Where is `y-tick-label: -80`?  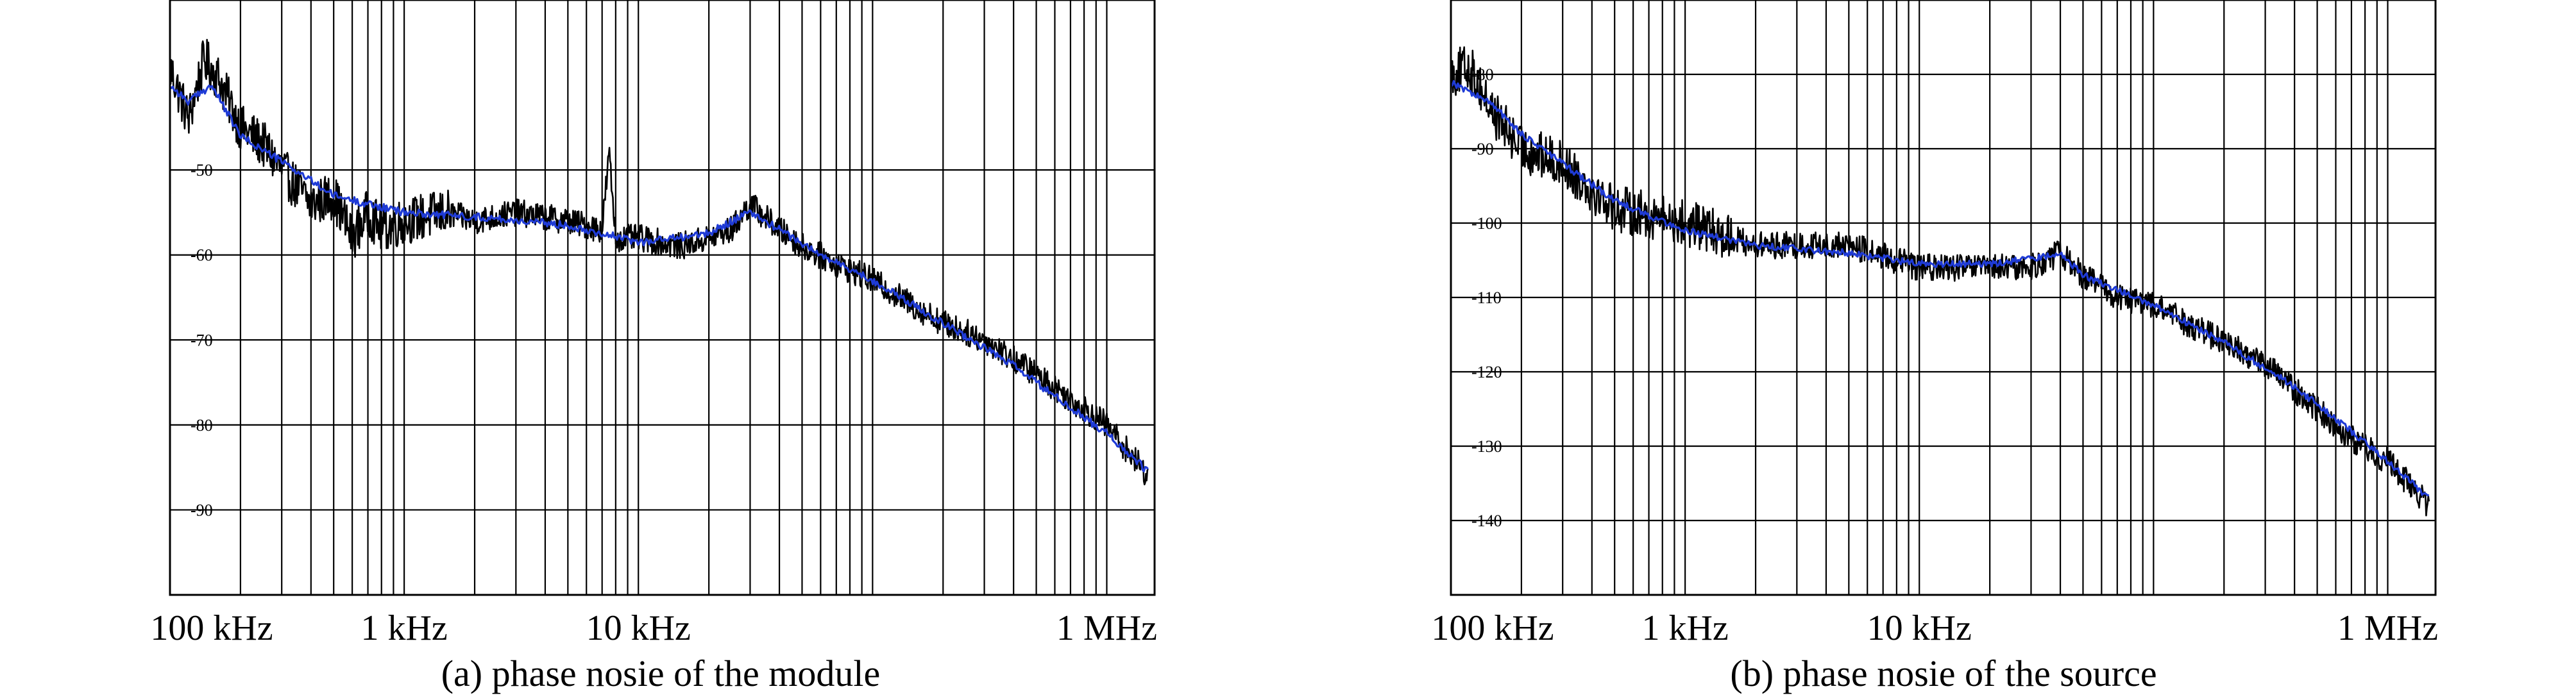
y-tick-label: -80 is located at coordinates (202, 425).